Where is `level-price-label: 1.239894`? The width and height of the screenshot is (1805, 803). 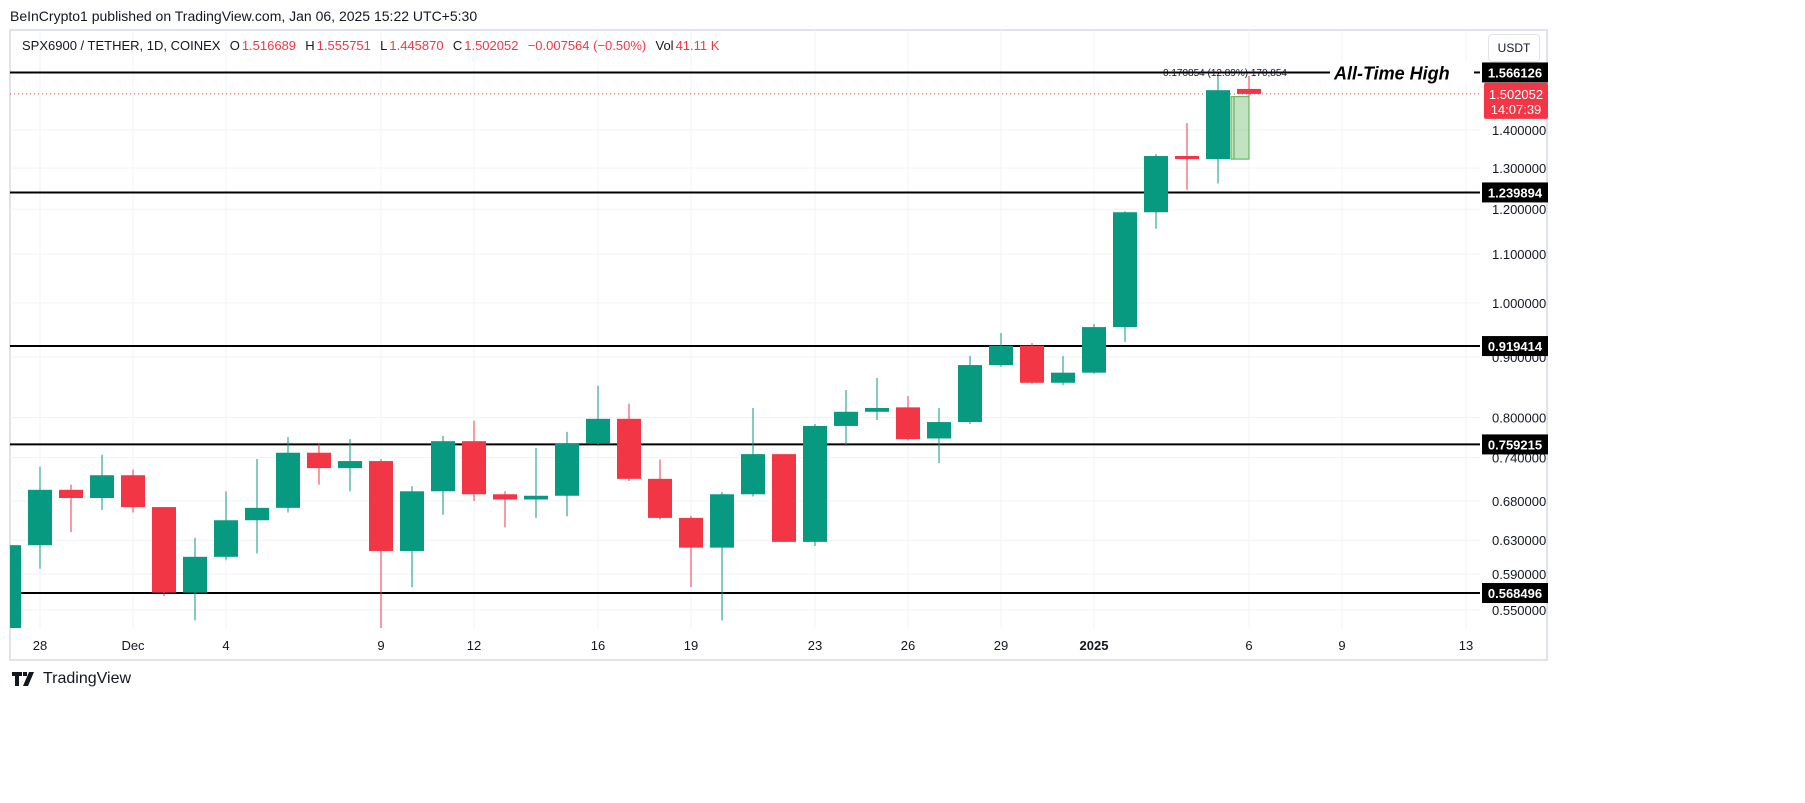 level-price-label: 1.239894 is located at coordinates (1515, 192).